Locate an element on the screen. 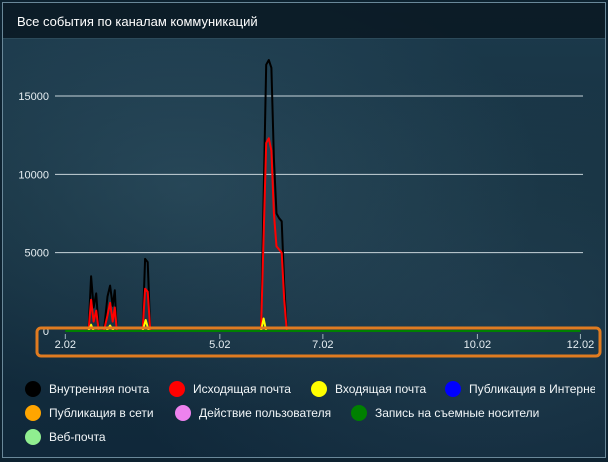  legend-item-internal-mail: Внутренняя почта is located at coordinates (87, 389).